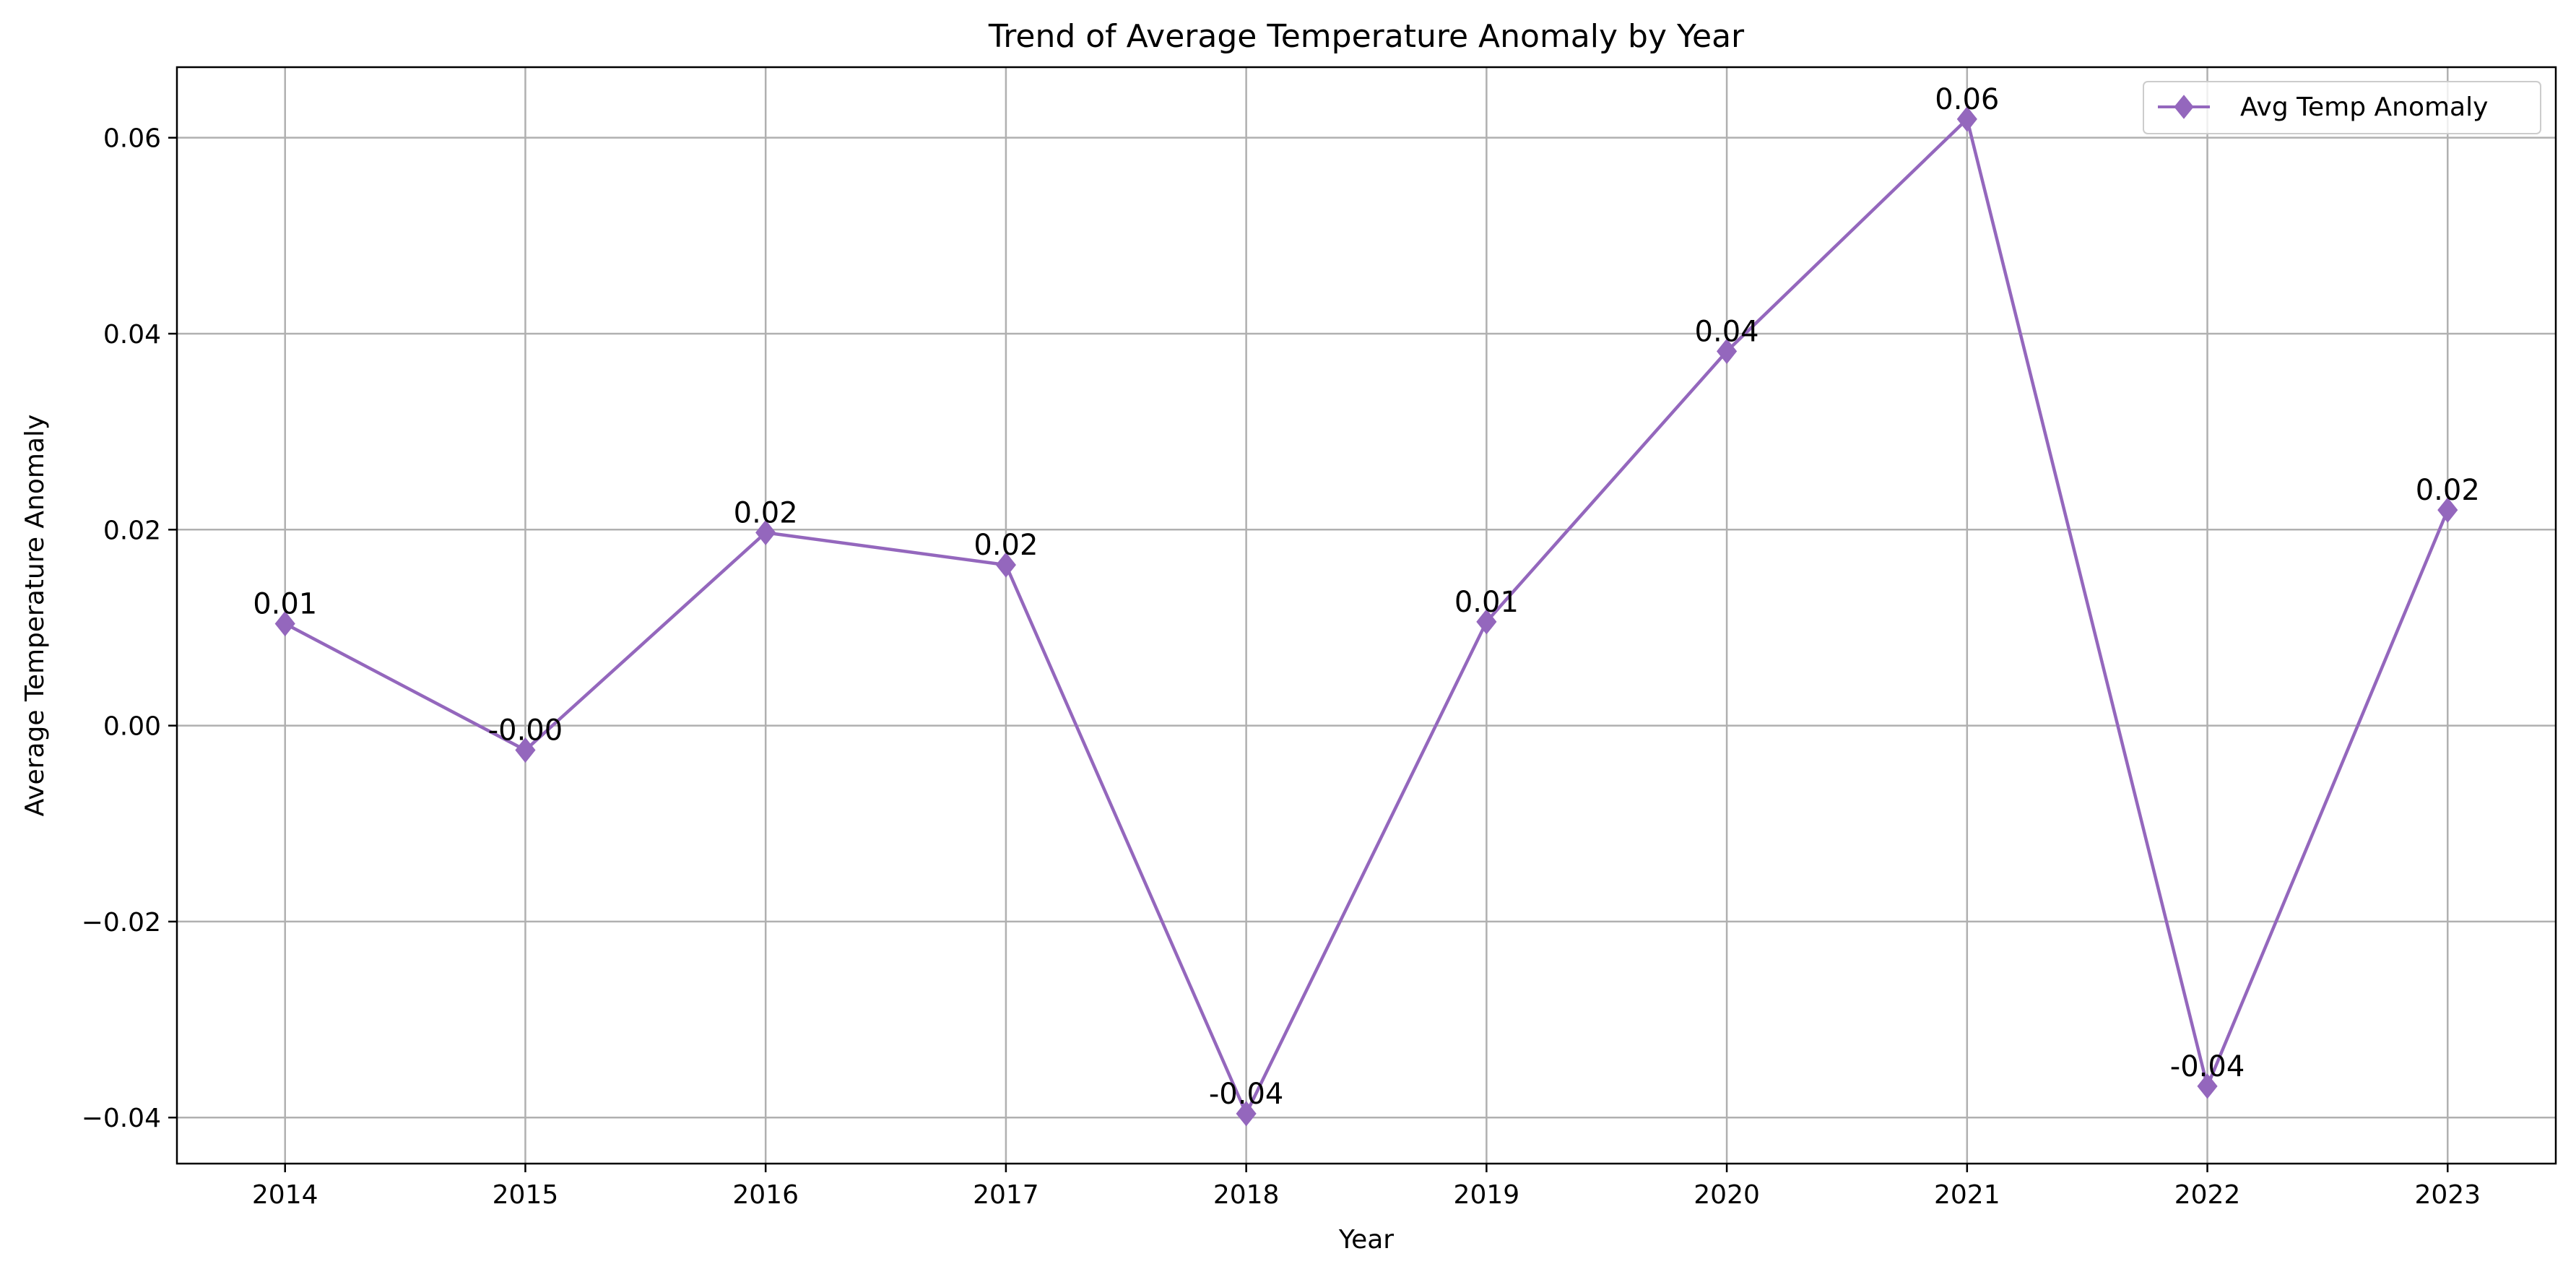  What do you see at coordinates (132, 530) in the screenshot?
I see `y-tick-label: 0.02` at bounding box center [132, 530].